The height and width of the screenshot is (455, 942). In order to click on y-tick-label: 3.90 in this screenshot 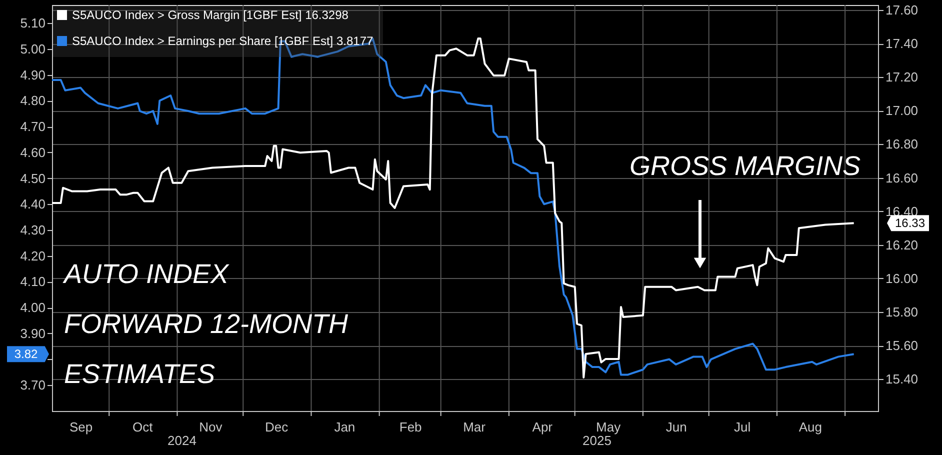, I will do `click(33, 333)`.